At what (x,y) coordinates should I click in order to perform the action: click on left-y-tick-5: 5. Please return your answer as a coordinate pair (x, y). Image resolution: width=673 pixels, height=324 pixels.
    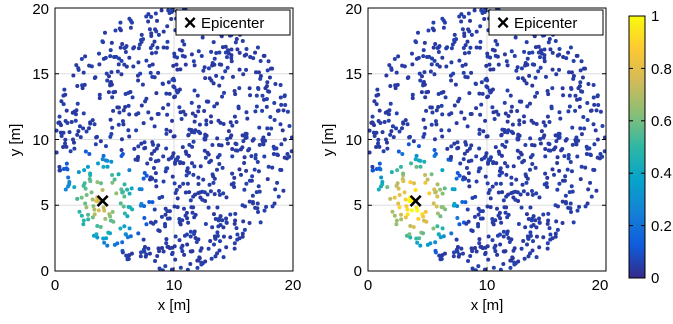
    Looking at the image, I should click on (45, 205).